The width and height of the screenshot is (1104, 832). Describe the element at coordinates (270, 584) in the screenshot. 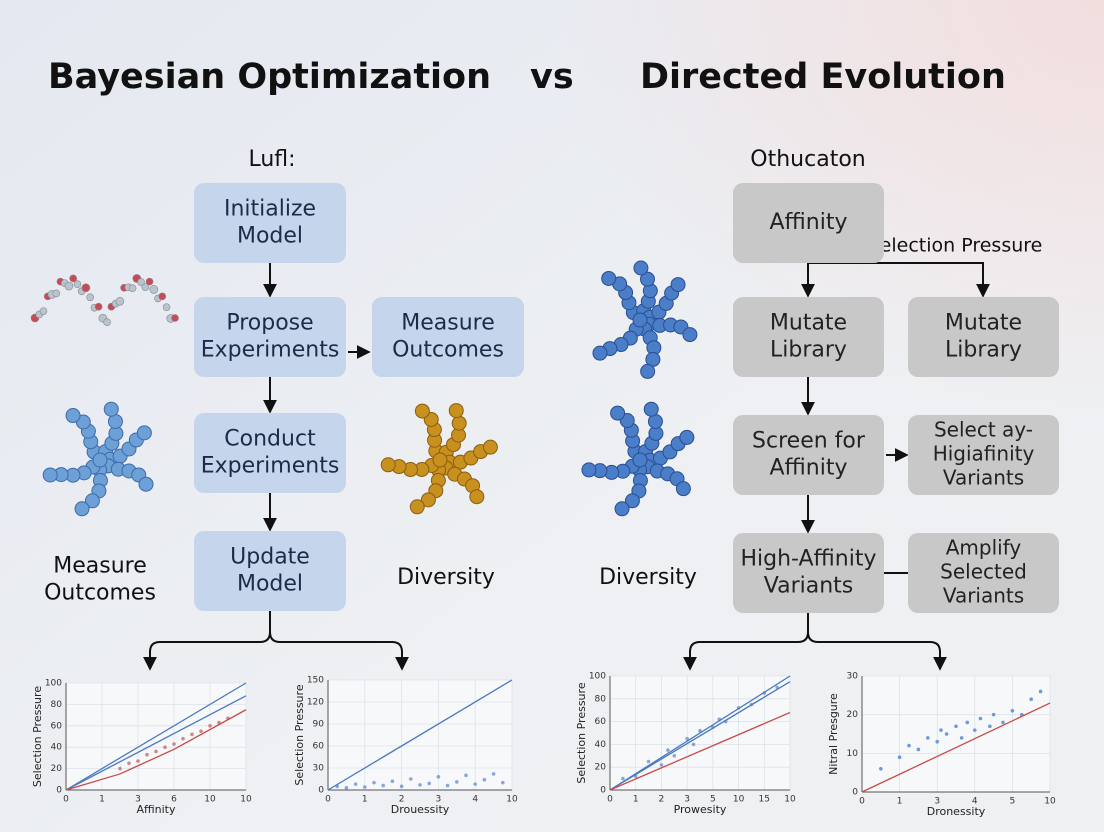

I see `node-label: Model` at that location.